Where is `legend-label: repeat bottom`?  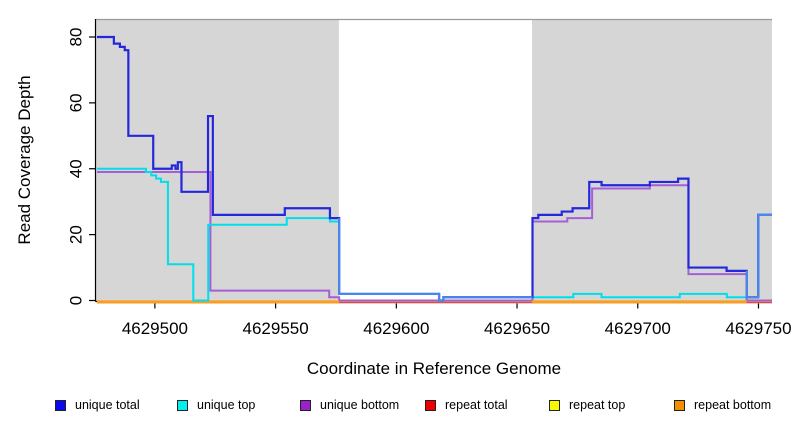 legend-label: repeat bottom is located at coordinates (733, 405).